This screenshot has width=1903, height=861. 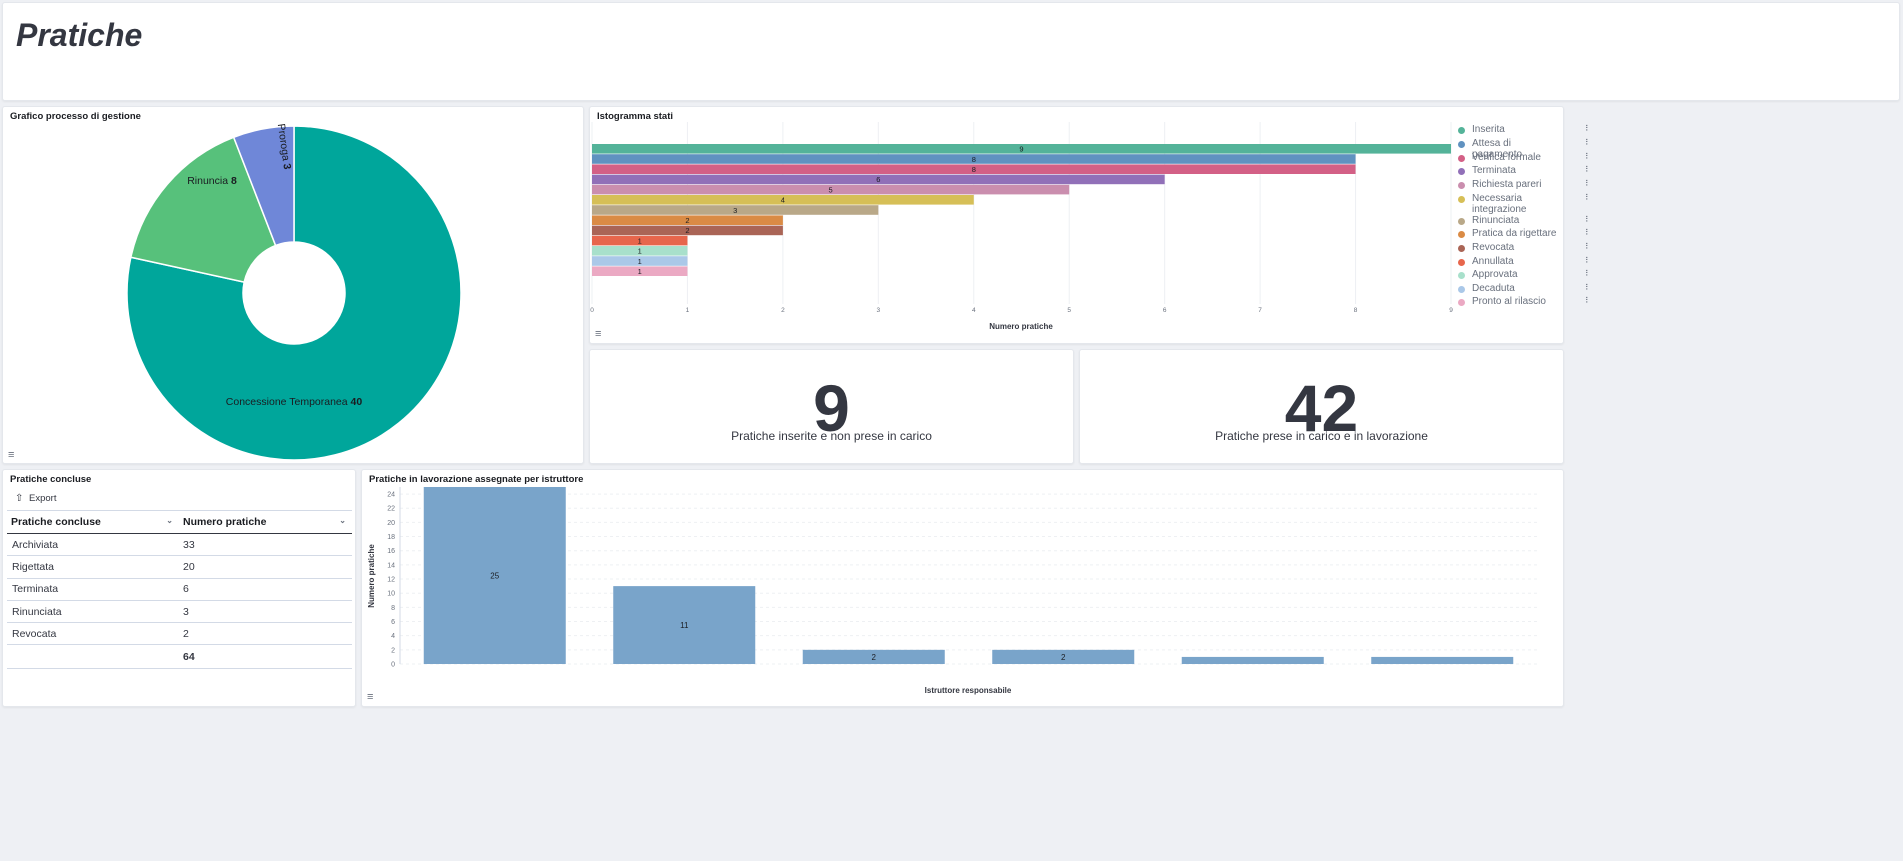 What do you see at coordinates (1528, 248) in the screenshot?
I see `legend-item: Revocata ⠇` at bounding box center [1528, 248].